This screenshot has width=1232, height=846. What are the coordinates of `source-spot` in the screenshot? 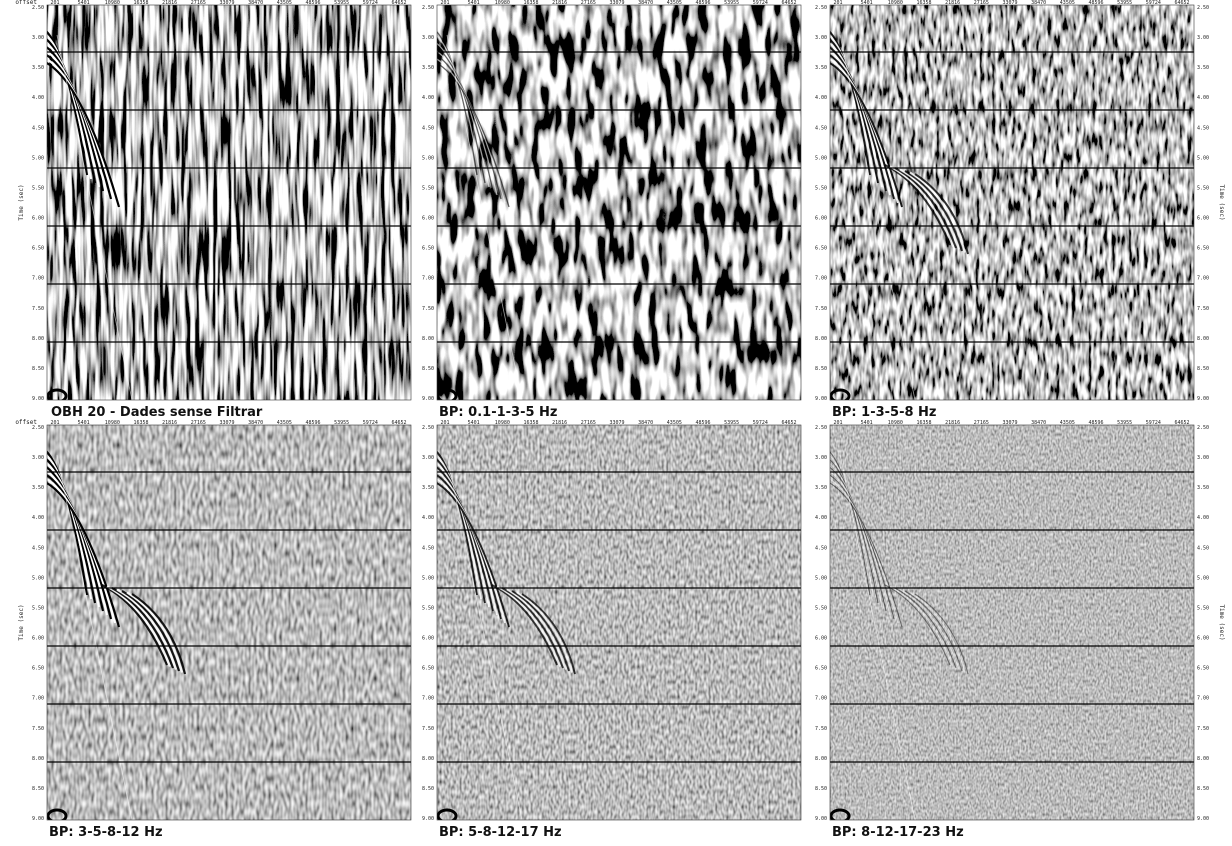 It's located at (840, 394).